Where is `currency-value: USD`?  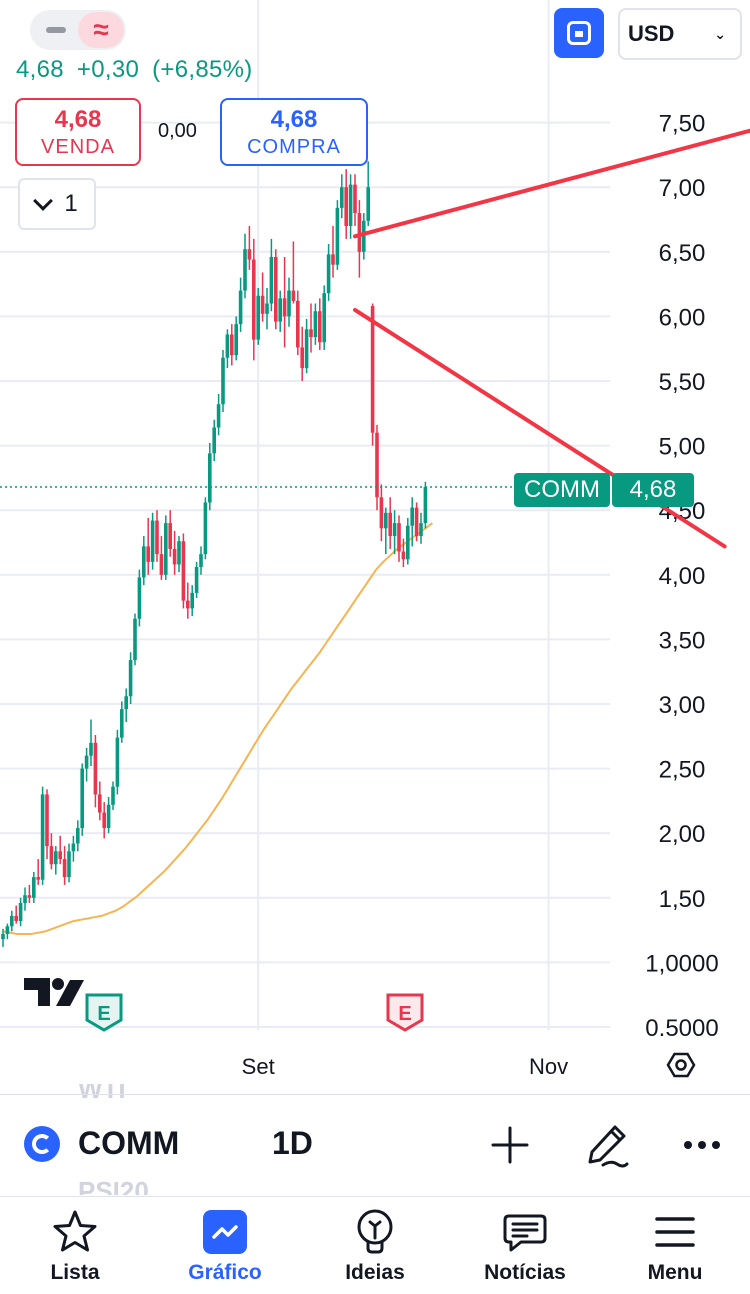
currency-value: USD is located at coordinates (651, 33).